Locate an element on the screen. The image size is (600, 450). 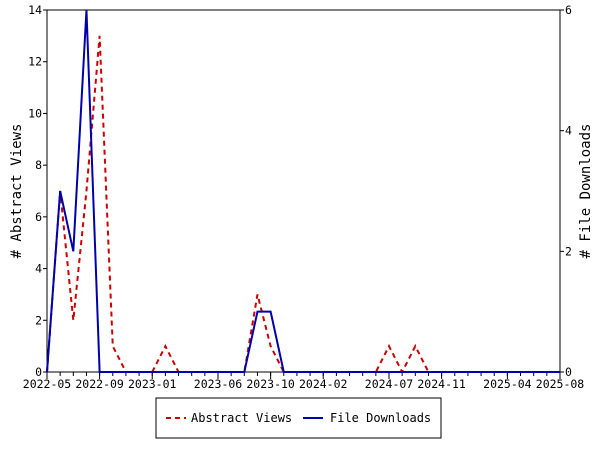
x-tick-label: 2022-09 is located at coordinates (99, 384).